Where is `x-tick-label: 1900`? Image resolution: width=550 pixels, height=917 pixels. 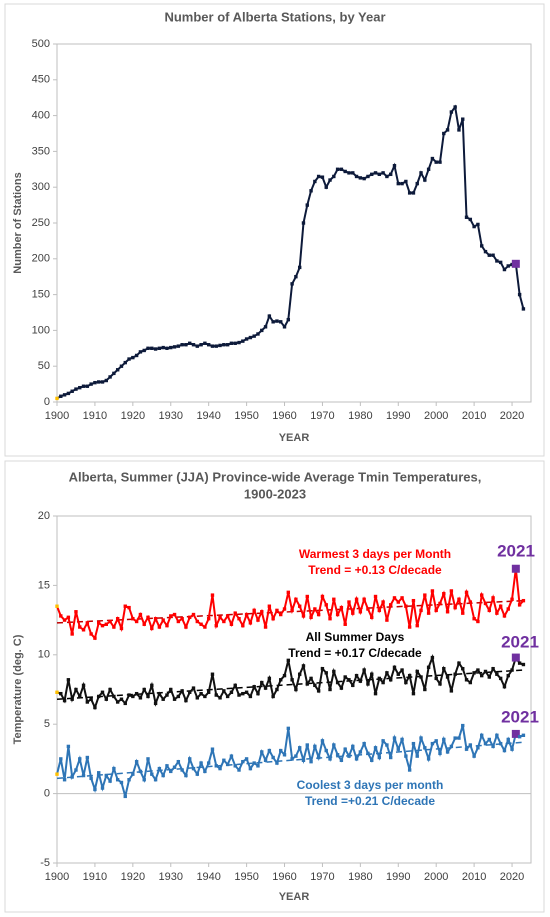 x-tick-label: 1900 is located at coordinates (57, 416).